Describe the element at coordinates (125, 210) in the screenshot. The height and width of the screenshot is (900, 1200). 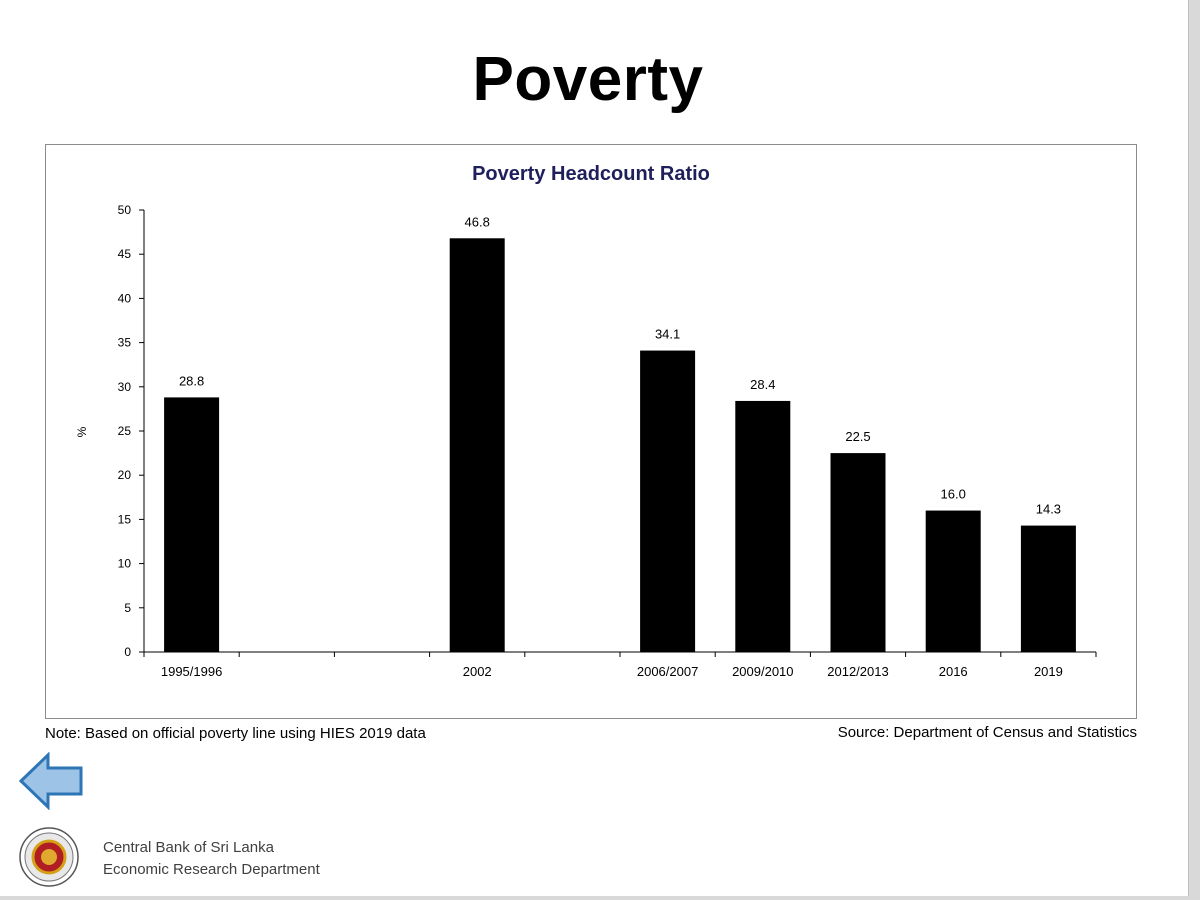
I see `y-tick-label: 50` at that location.